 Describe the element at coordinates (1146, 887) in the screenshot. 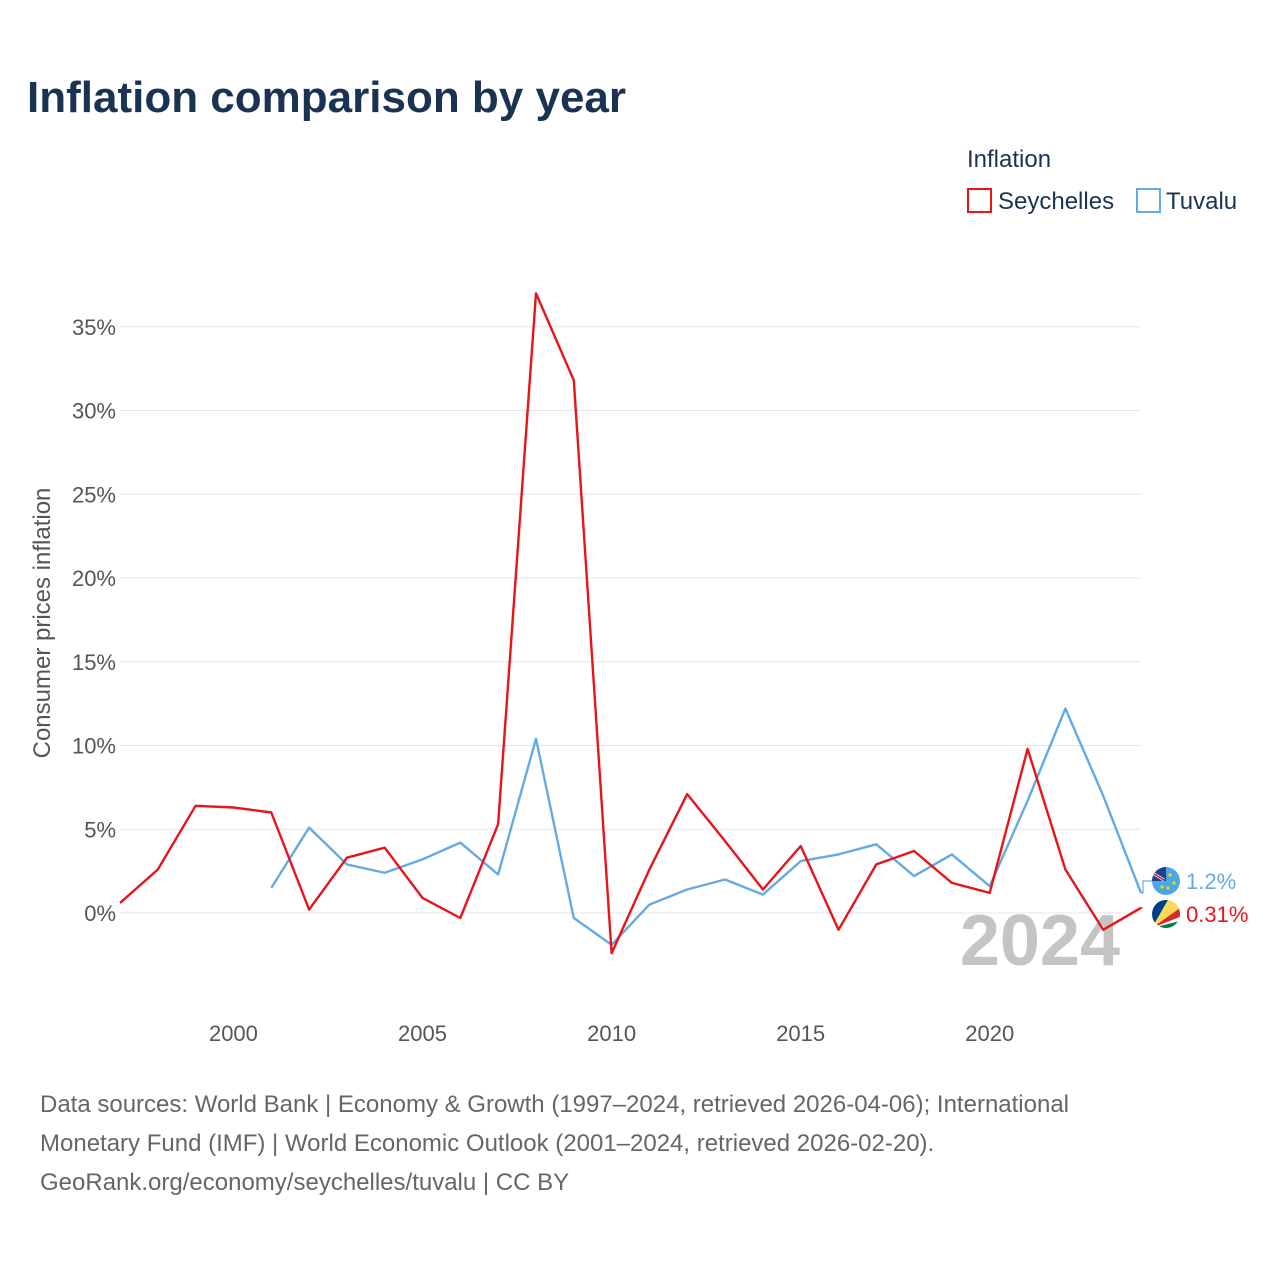

I see `end-connector` at that location.